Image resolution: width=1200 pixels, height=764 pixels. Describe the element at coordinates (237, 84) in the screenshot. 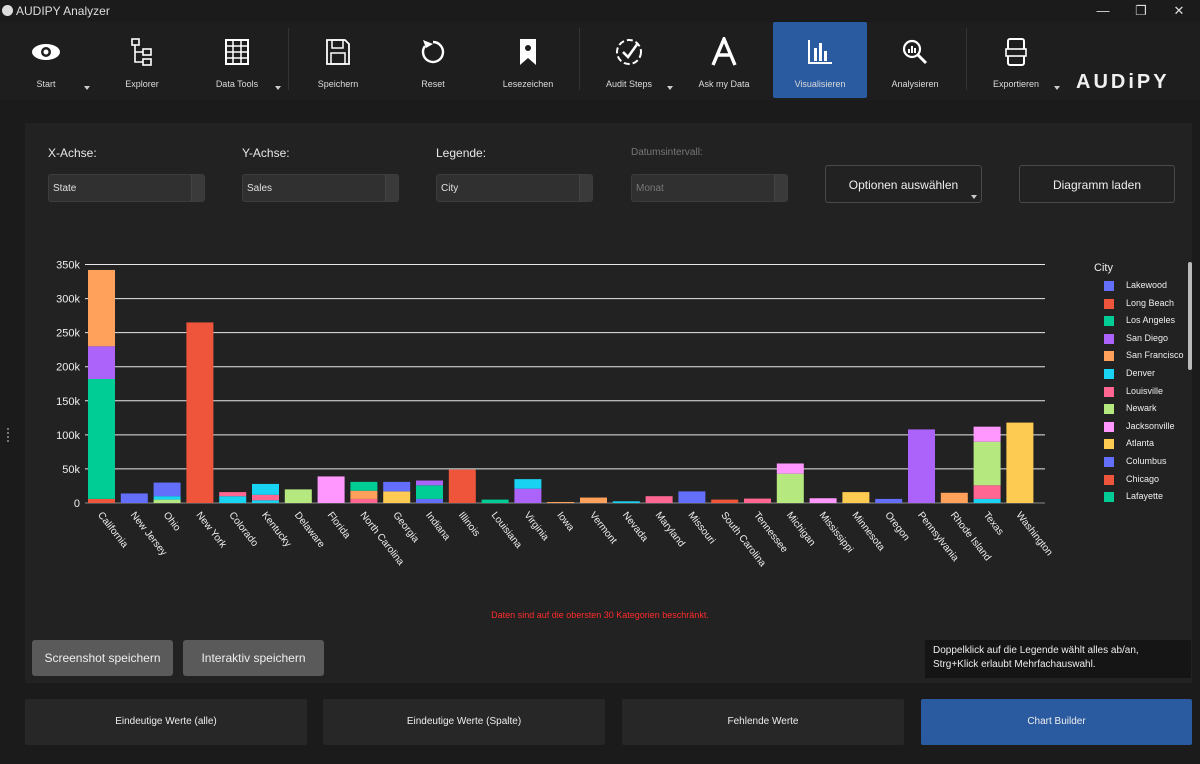

I see `toolbar-label: Data Tools` at that location.